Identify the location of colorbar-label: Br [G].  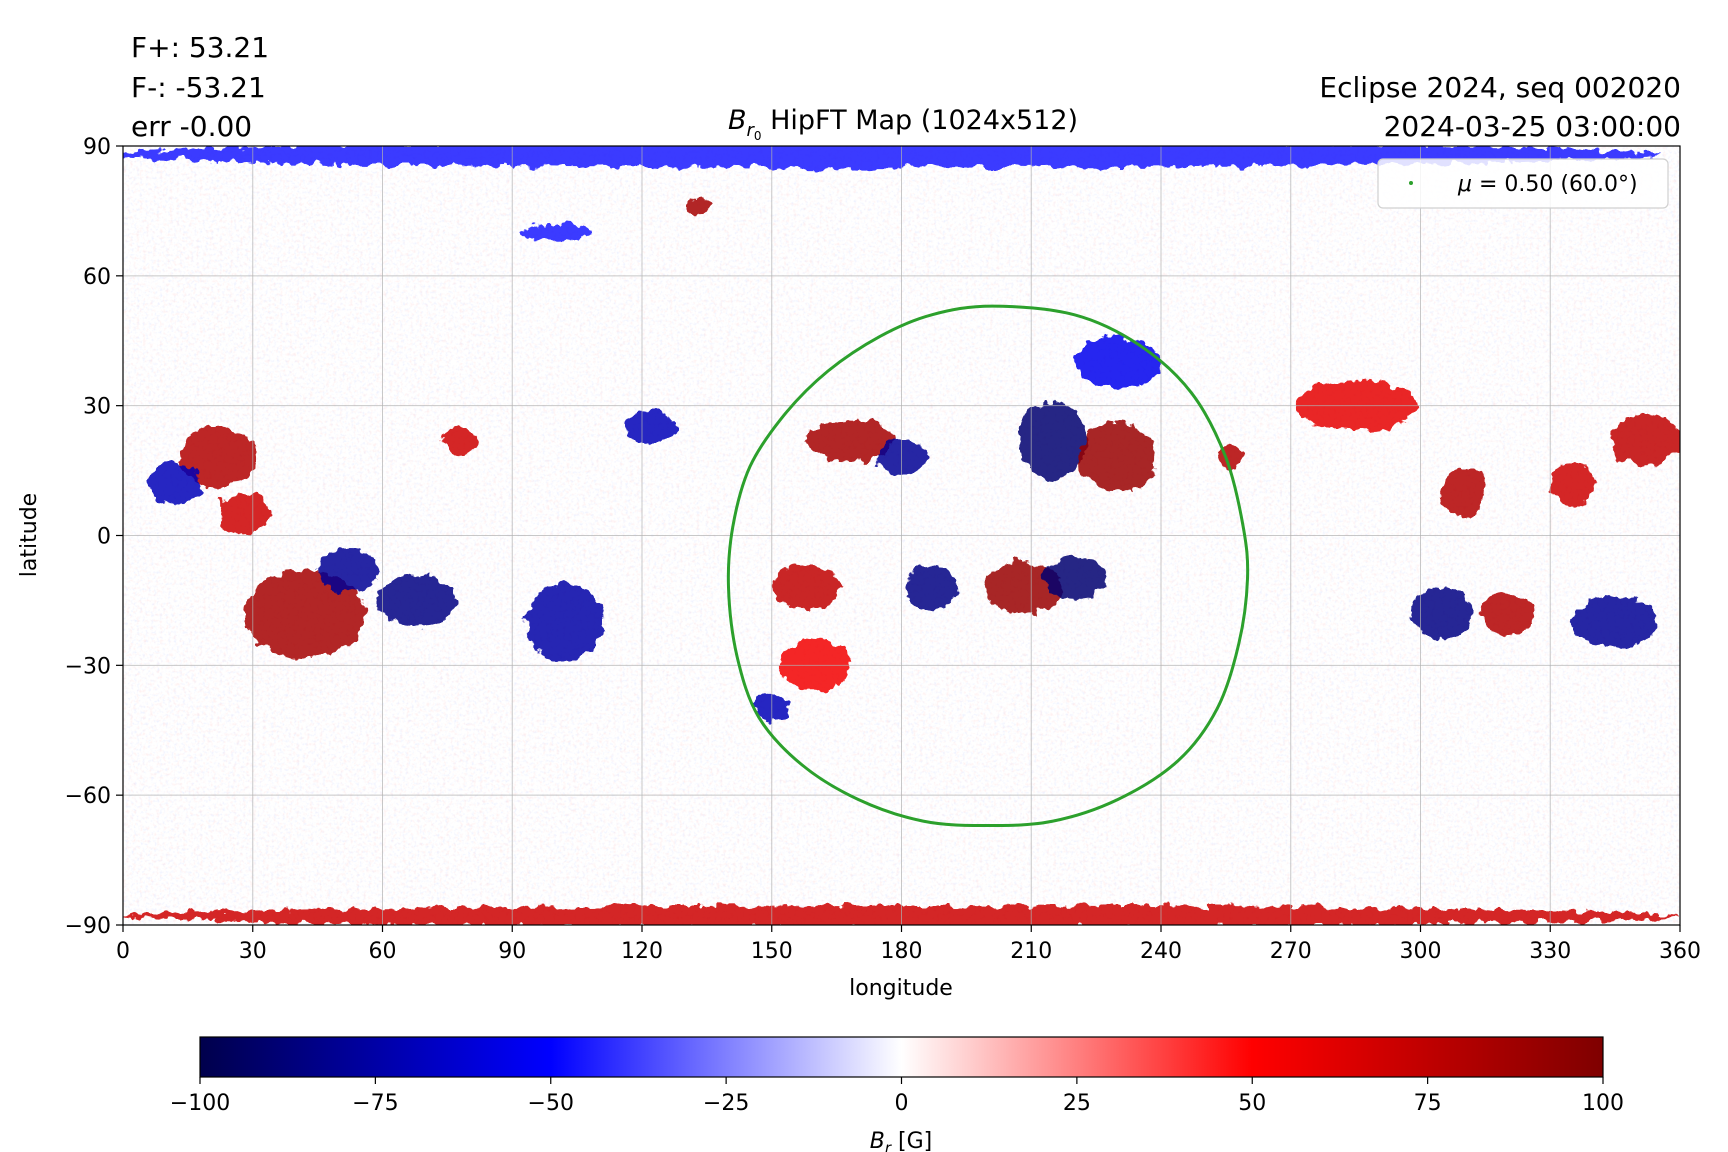
(901, 1140).